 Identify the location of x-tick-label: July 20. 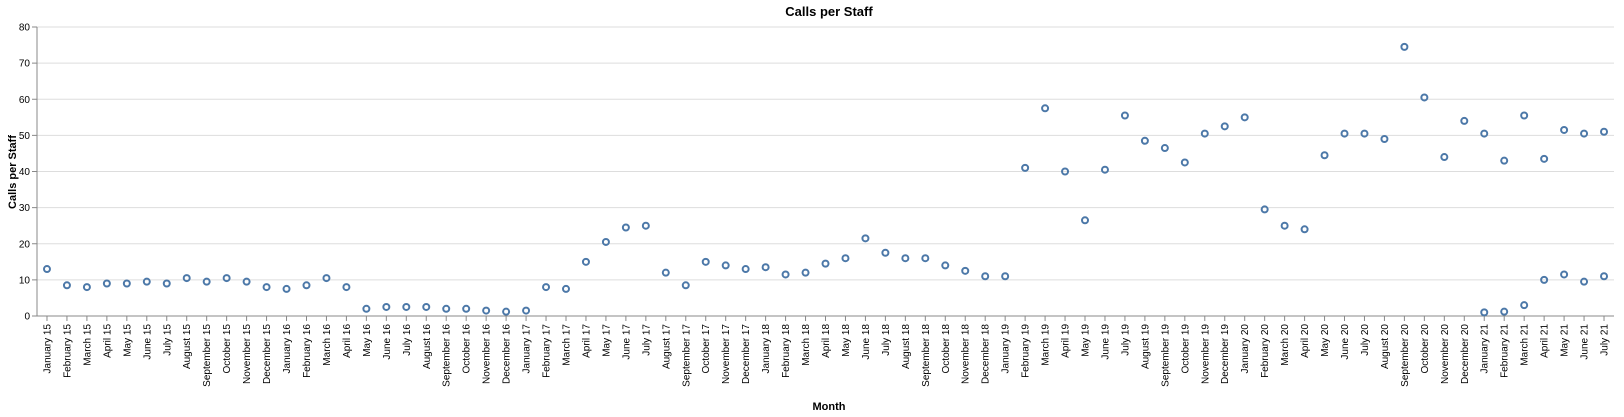
(1365, 340).